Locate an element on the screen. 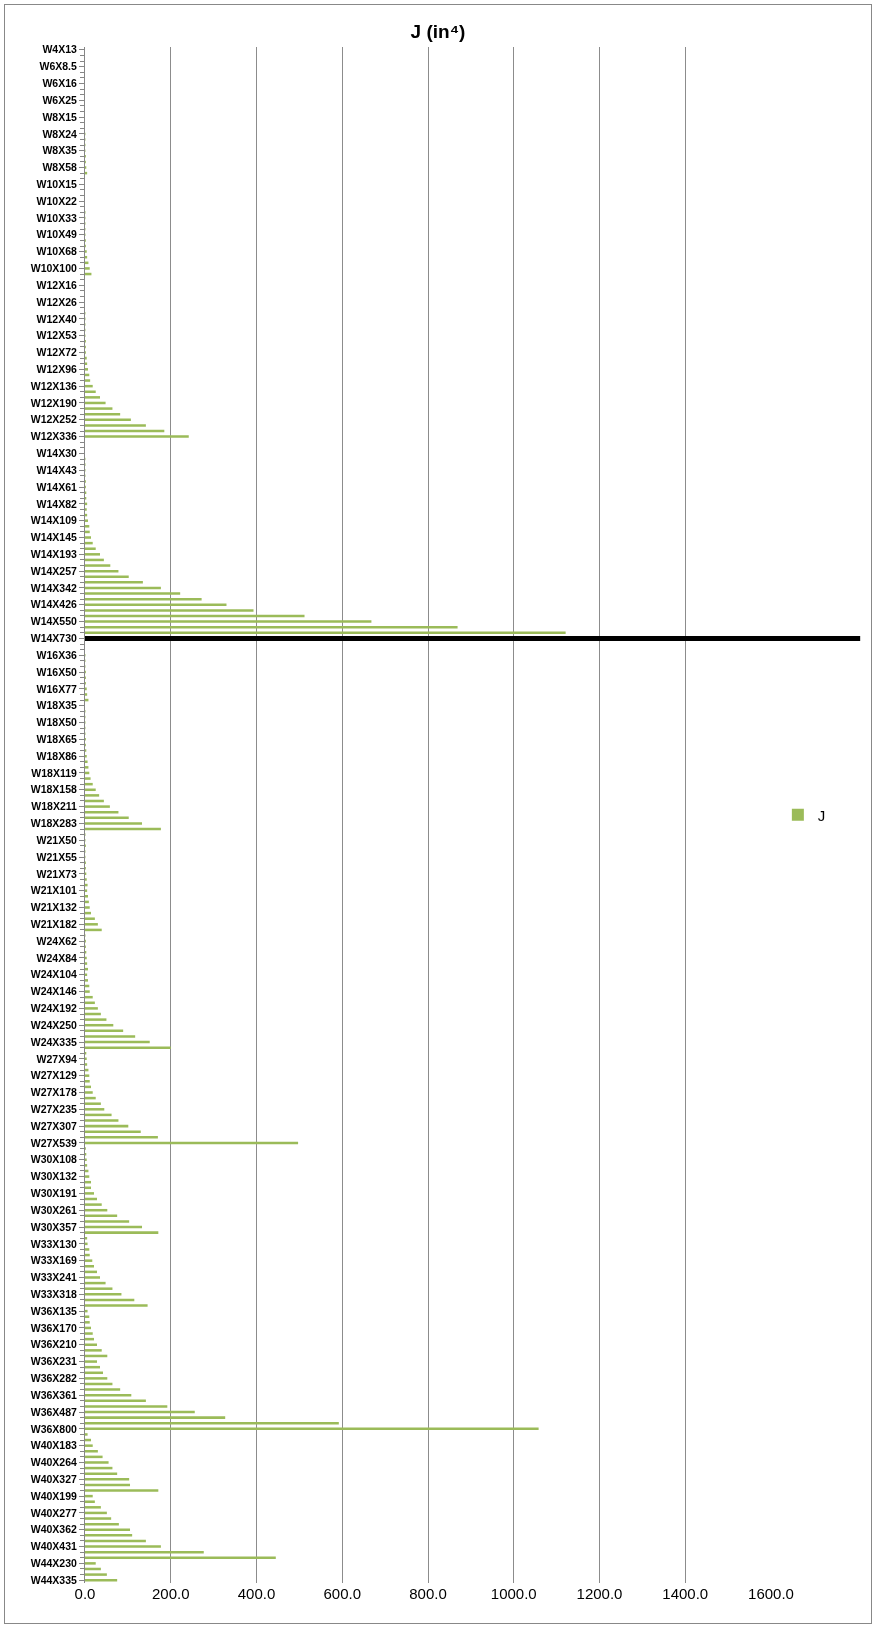 The width and height of the screenshot is (878, 1630). chart-title: J (in⁴) is located at coordinates (438, 31).